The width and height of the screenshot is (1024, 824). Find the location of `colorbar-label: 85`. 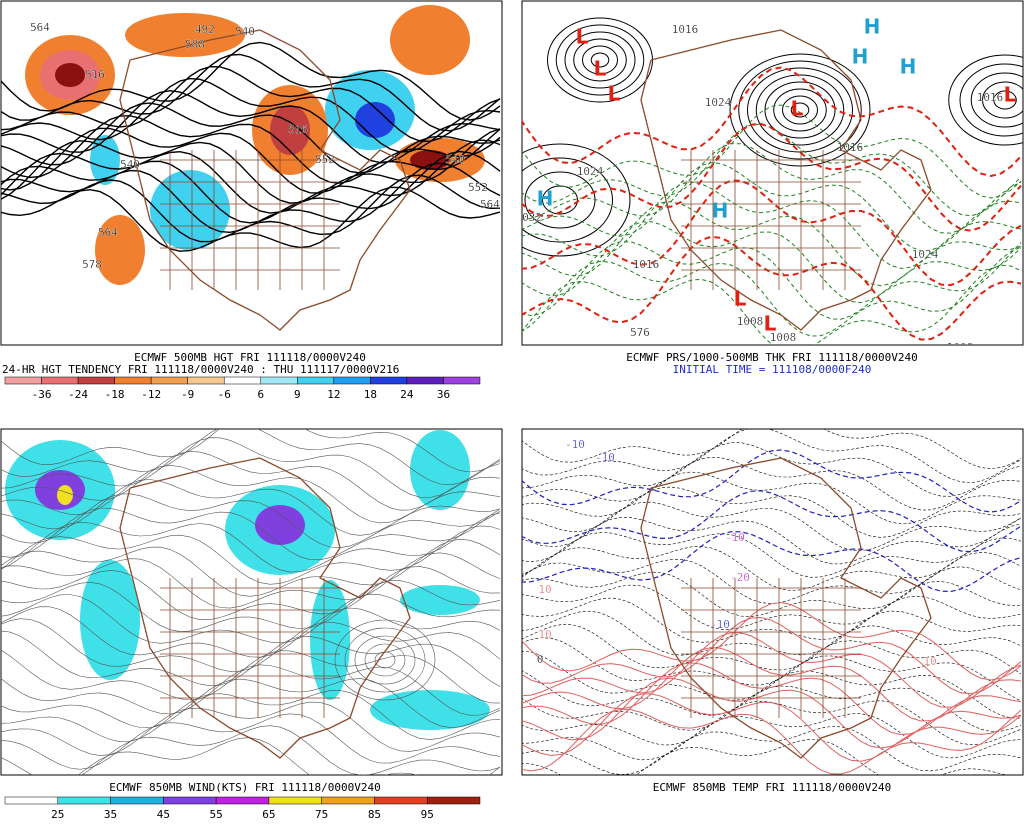

colorbar-label: 85 is located at coordinates (374, 813).